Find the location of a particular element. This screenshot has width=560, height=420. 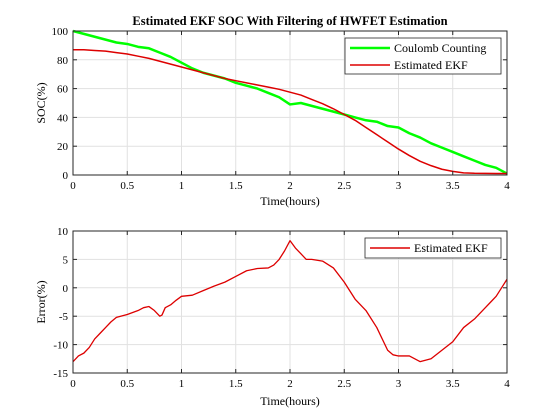

error-xtick-label: 0 is located at coordinates (73, 384).